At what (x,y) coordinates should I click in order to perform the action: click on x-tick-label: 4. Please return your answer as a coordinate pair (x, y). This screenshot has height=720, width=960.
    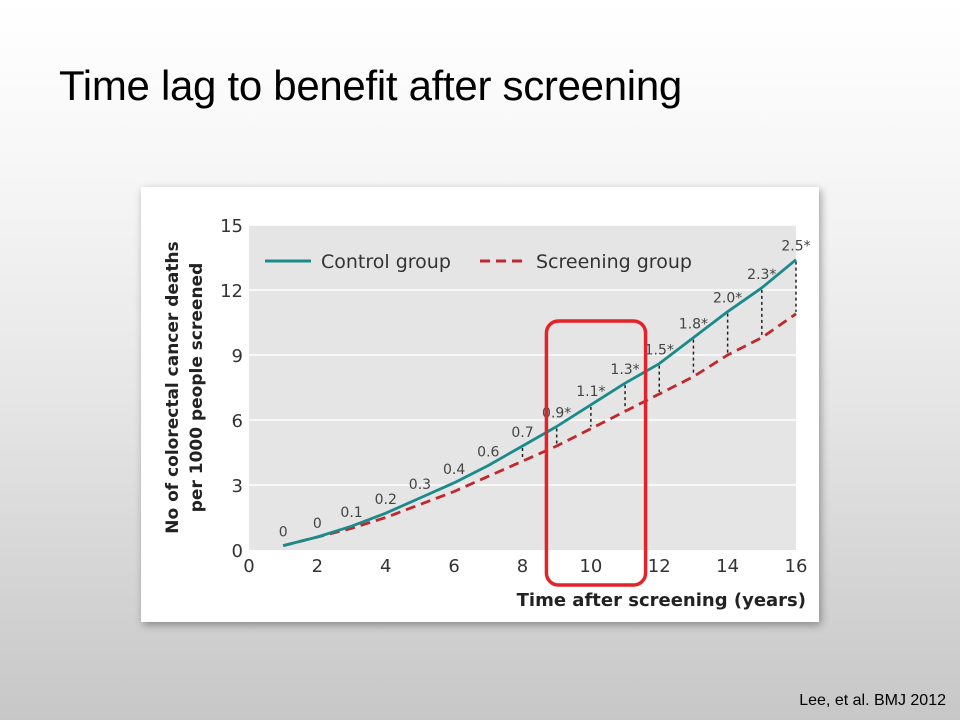
    Looking at the image, I should click on (385, 566).